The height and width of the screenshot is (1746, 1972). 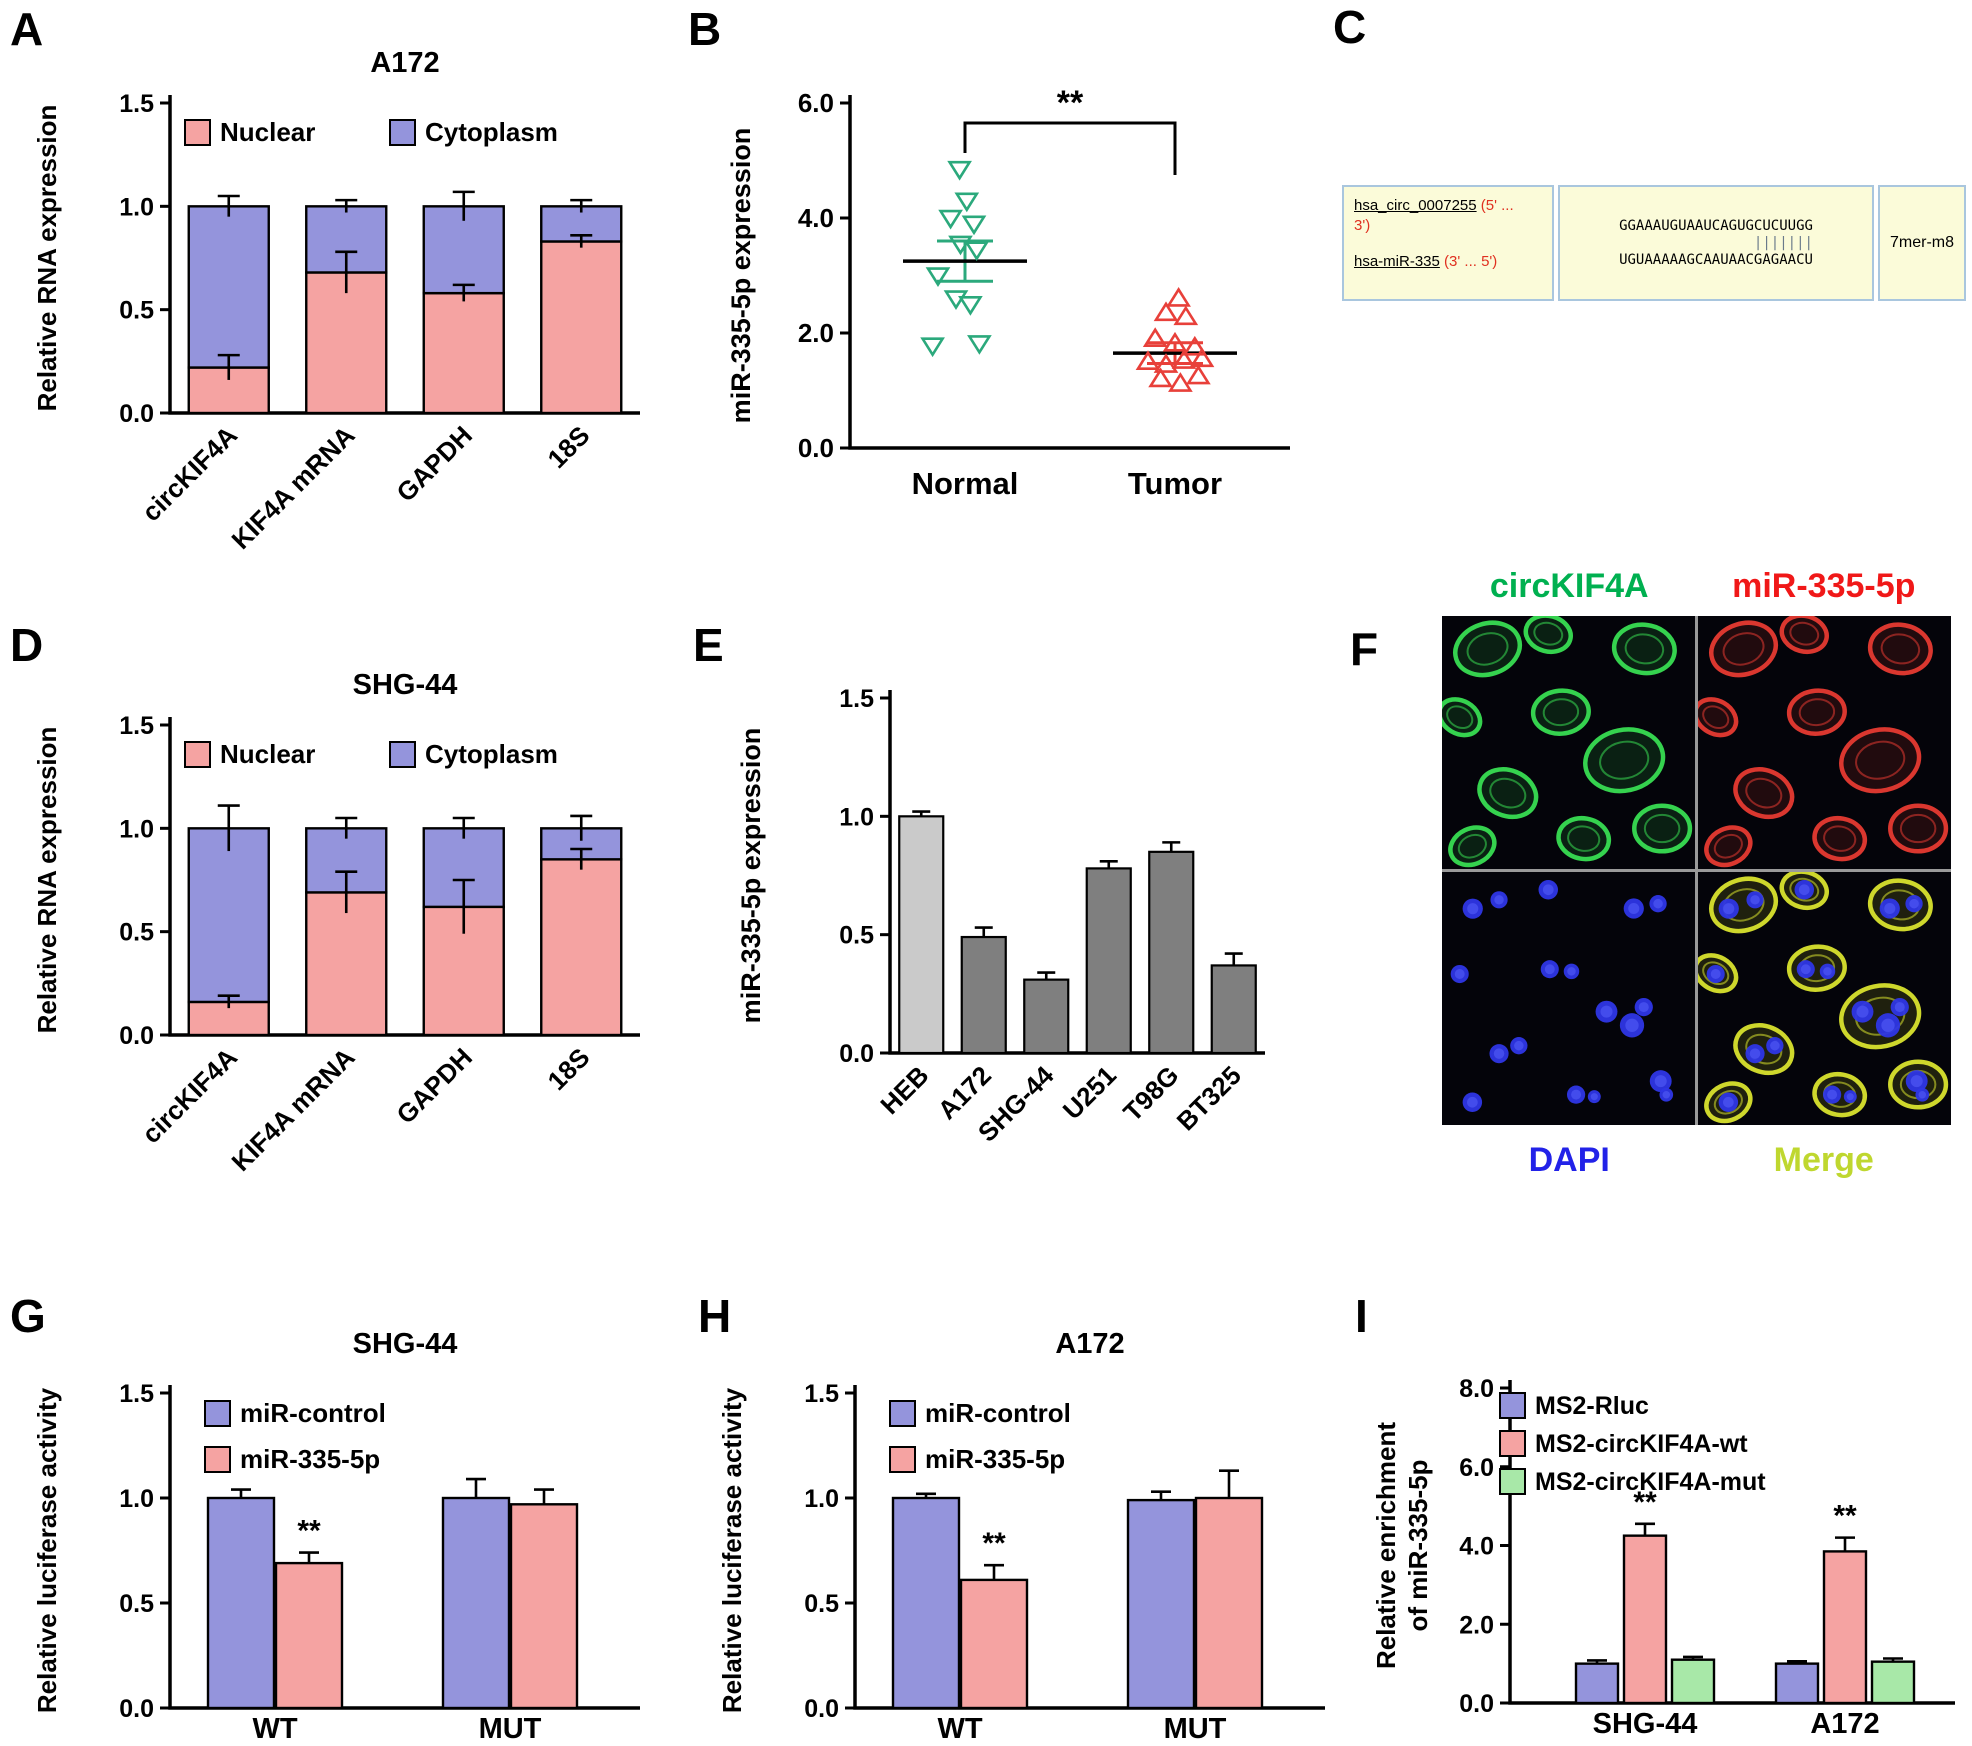 I want to click on svg-text: MS2-circKIF4A-wt, so click(x=1641, y=1444).